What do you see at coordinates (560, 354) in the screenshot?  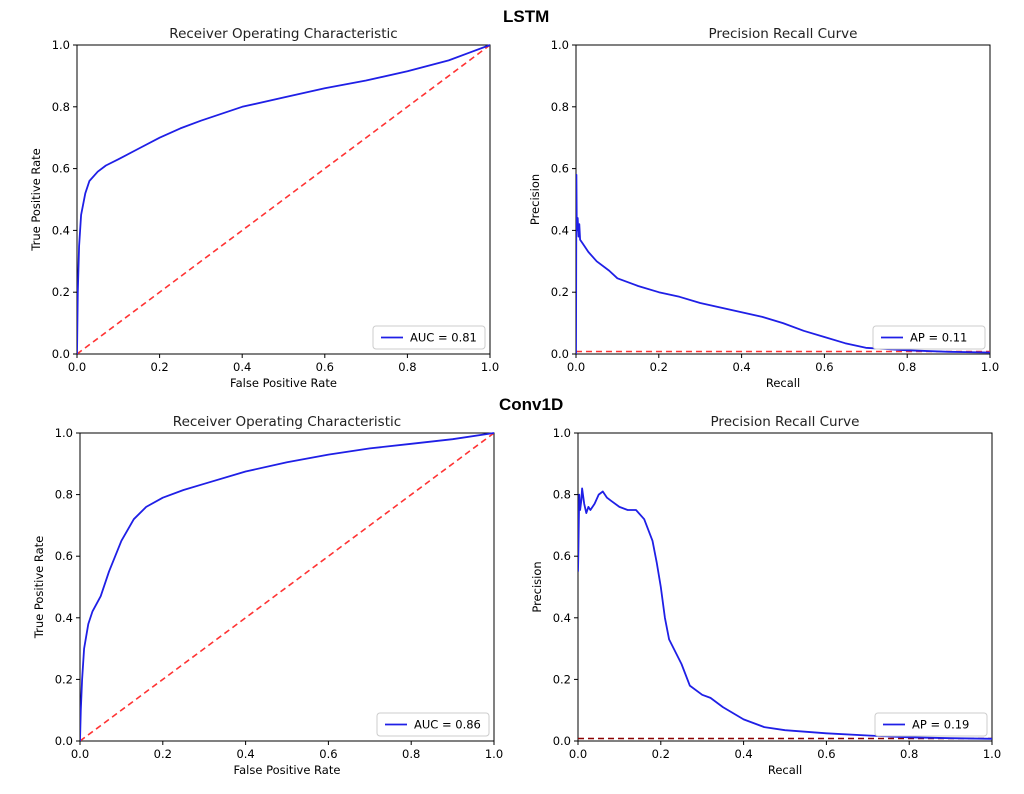 I see `chart-2-y-tick-label: 0.0` at bounding box center [560, 354].